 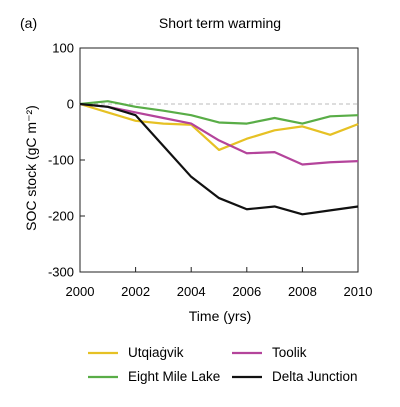 What do you see at coordinates (61, 160) in the screenshot?
I see `y-tick-label: -100` at bounding box center [61, 160].